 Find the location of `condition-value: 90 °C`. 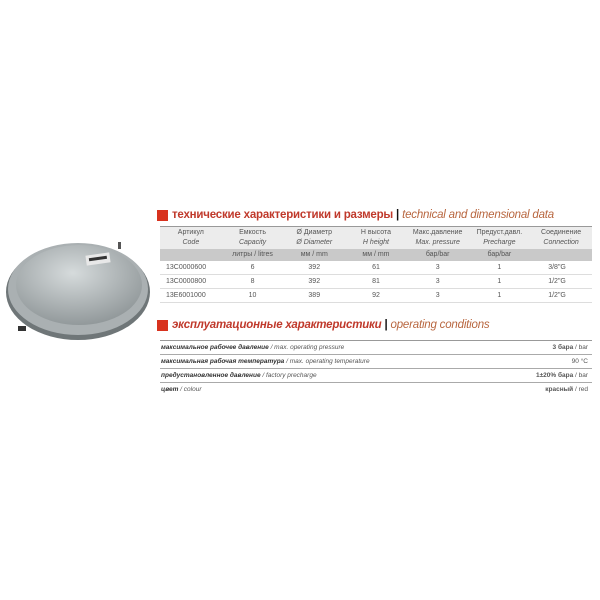

condition-value: 90 °C is located at coordinates (536, 361).